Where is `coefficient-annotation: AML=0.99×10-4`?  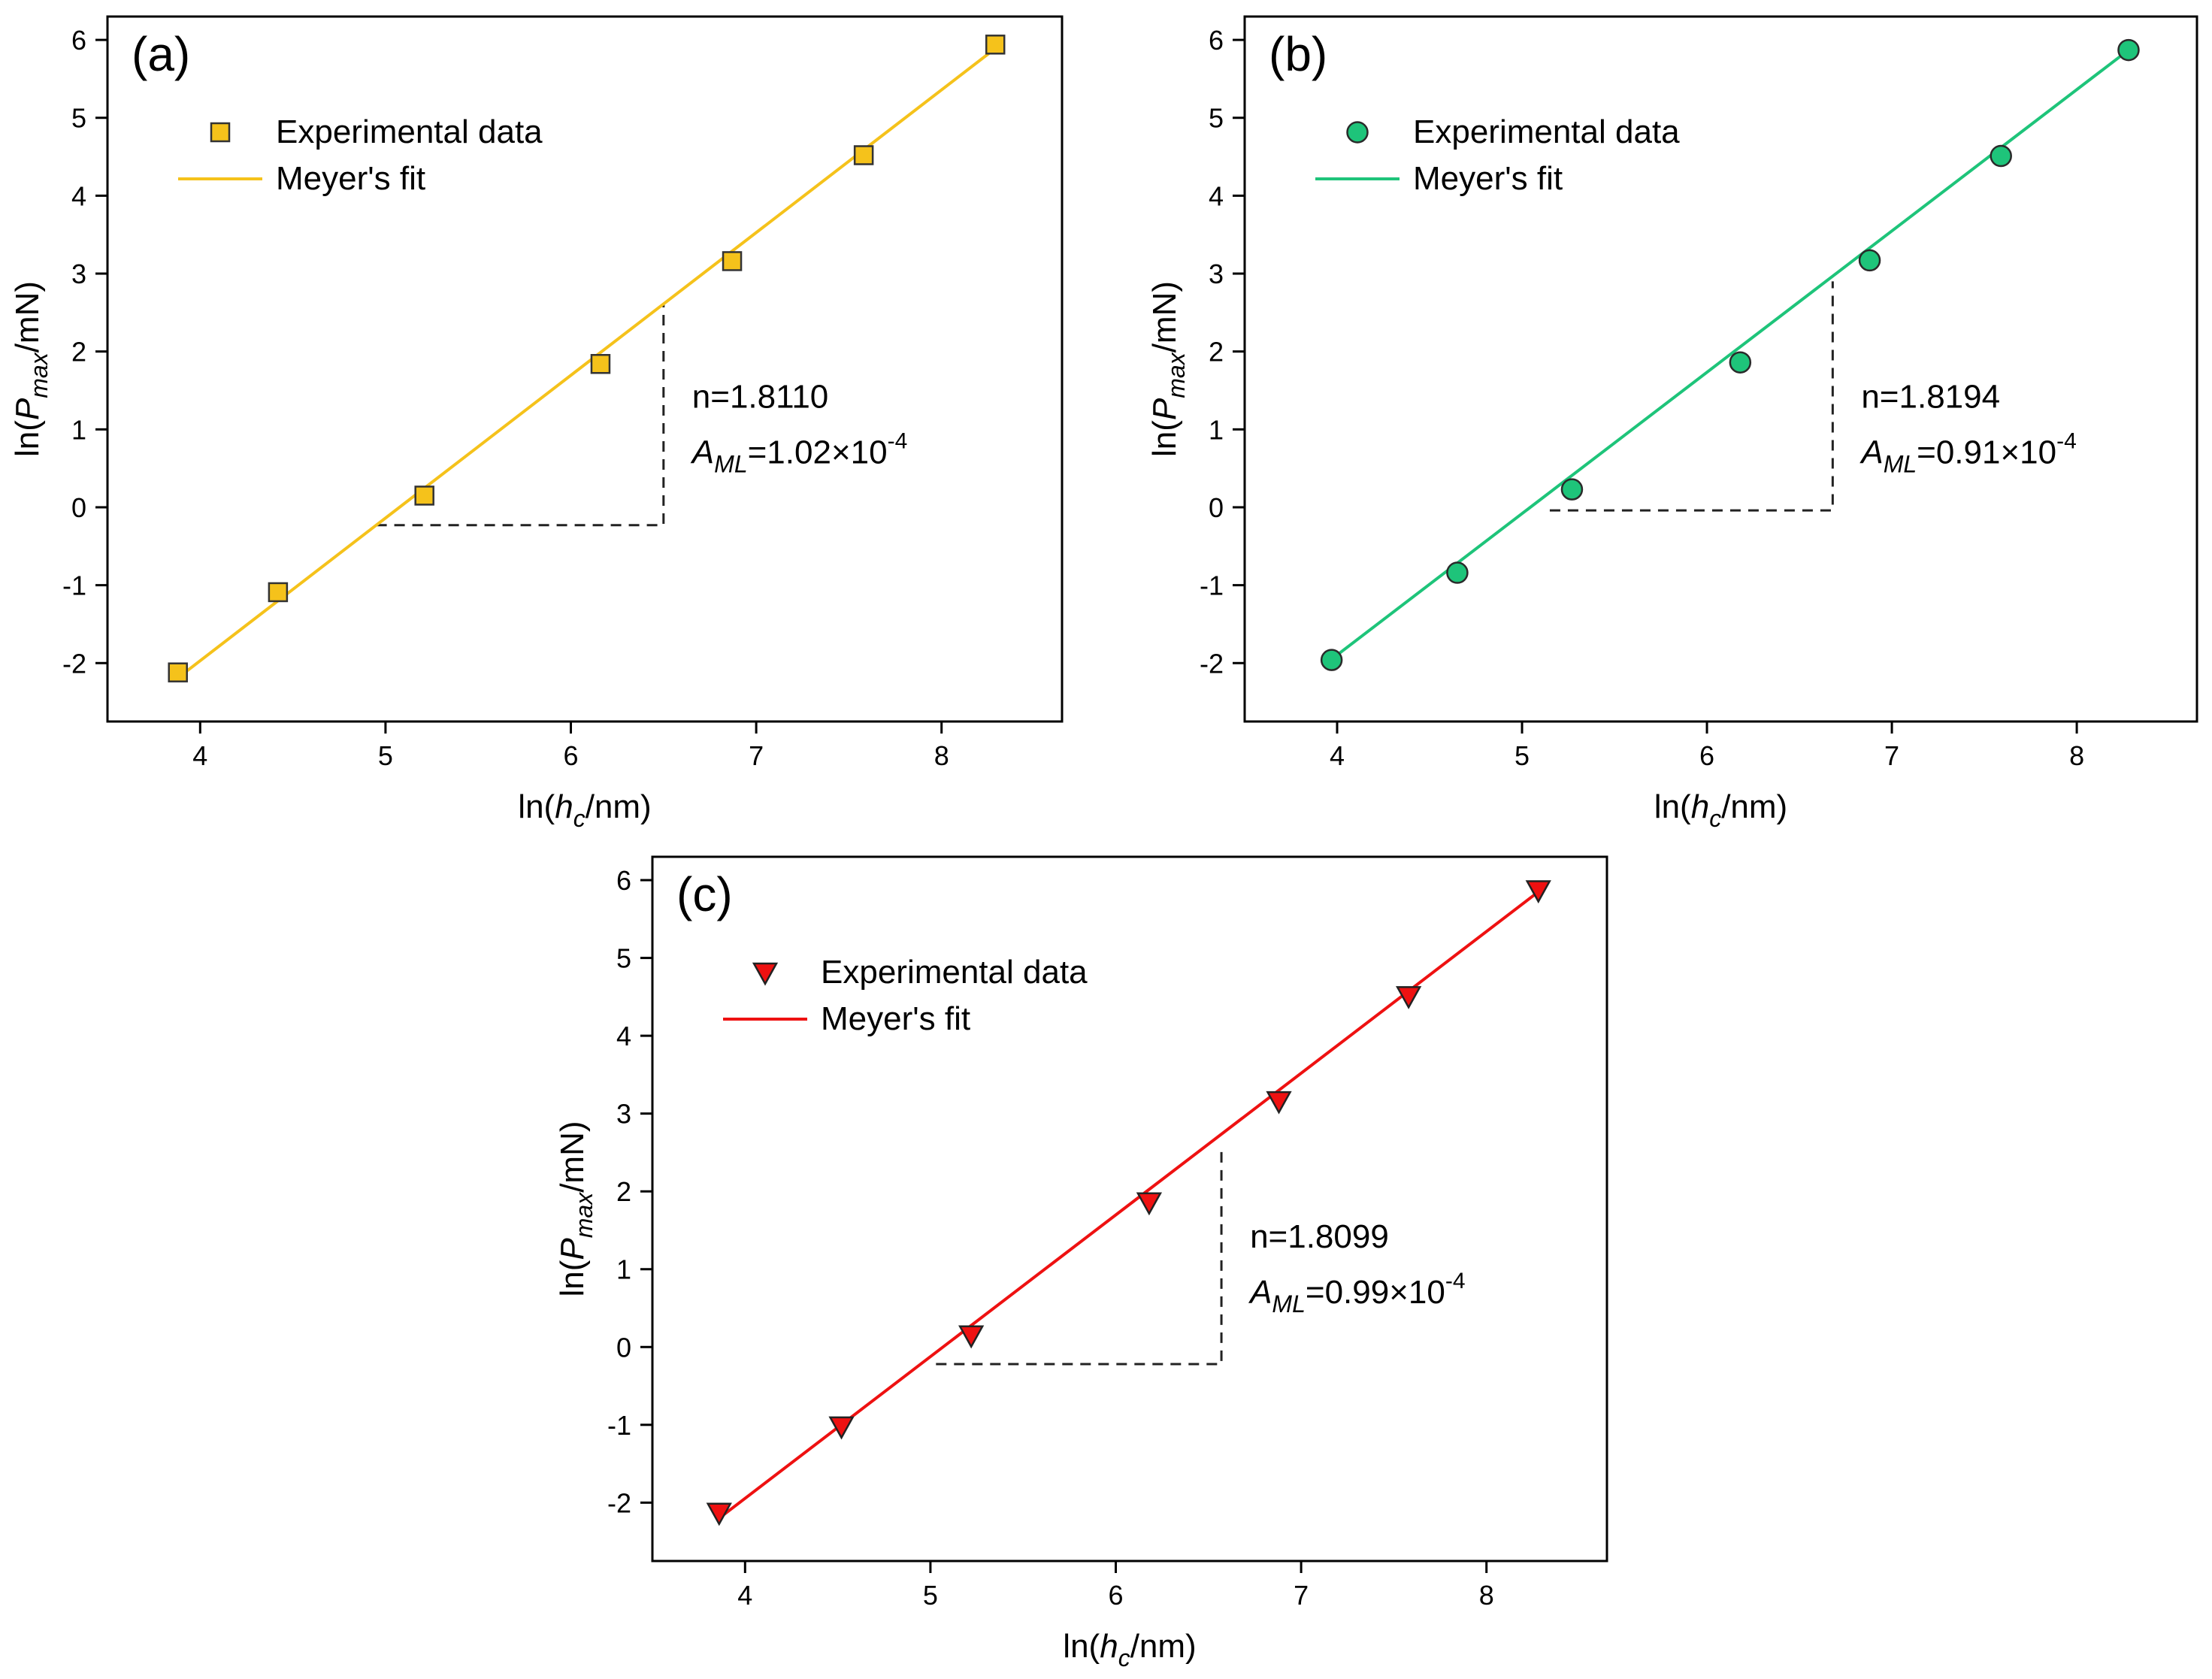
coefficient-annotation: AML=0.99×10-4 is located at coordinates (1356, 1293).